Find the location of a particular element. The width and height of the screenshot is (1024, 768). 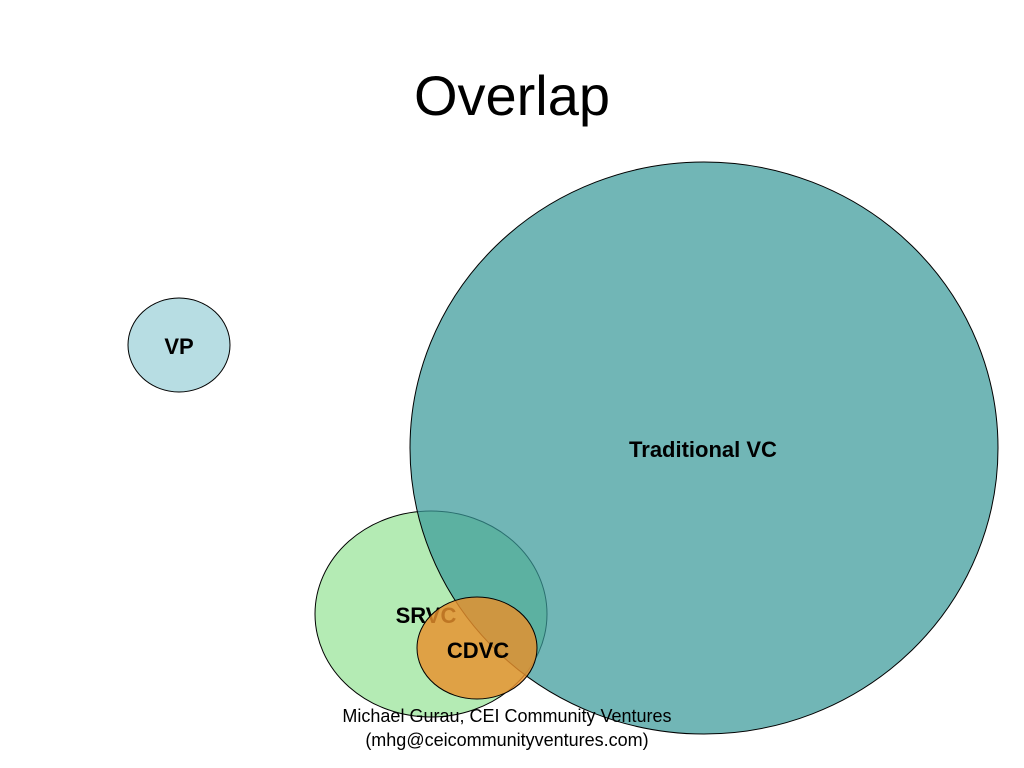

cdvc-label: CDVC is located at coordinates (478, 650).